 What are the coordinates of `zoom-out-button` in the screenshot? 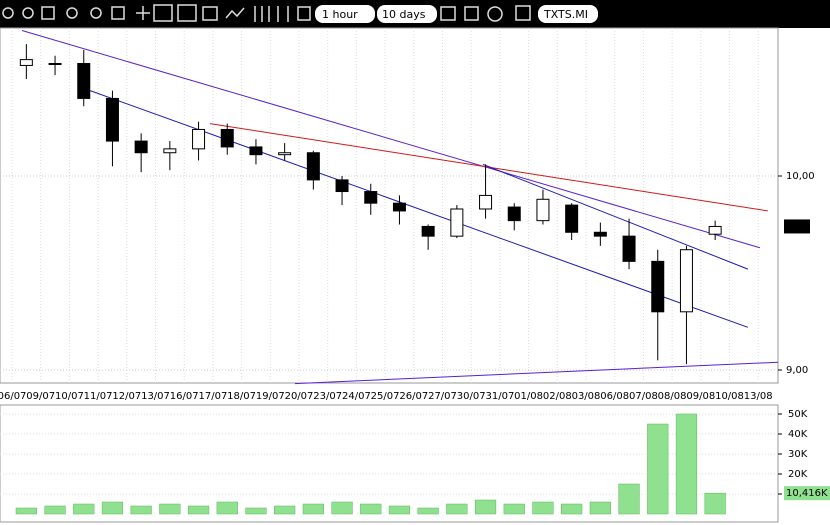 It's located at (28, 13).